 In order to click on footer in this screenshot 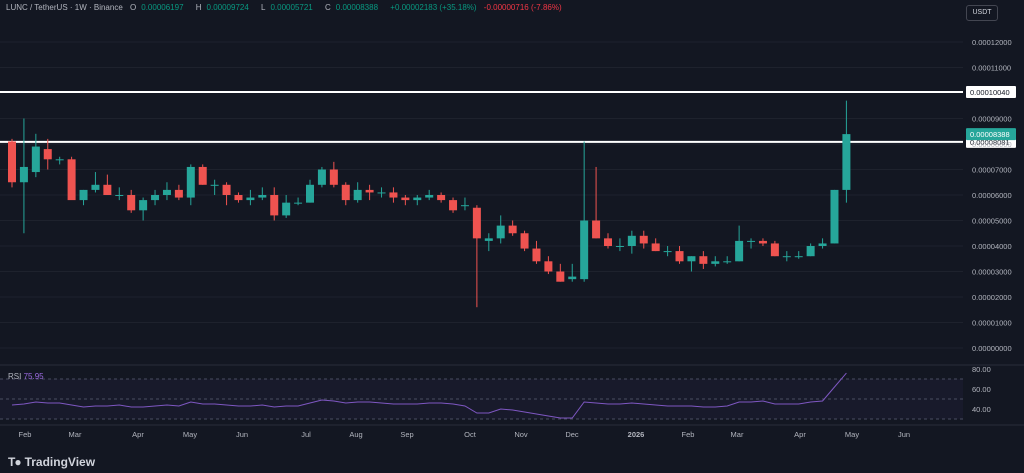, I will do `click(512, 461)`.